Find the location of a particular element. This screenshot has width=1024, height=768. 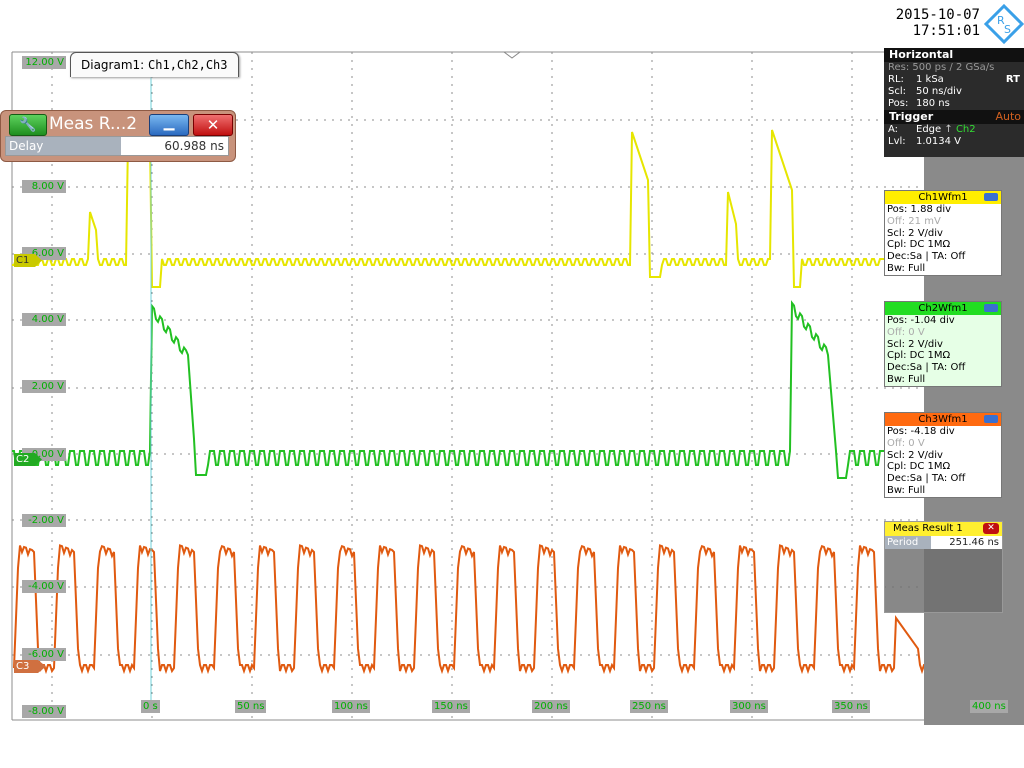

period-result-row: Period 251.46 ns is located at coordinates (943, 542).